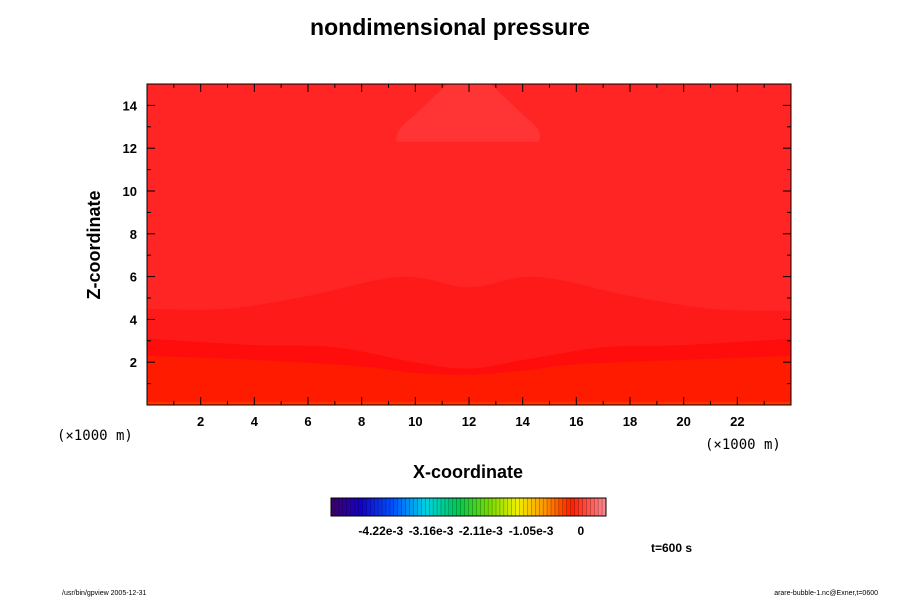  I want to click on x-tick-label: 10, so click(415, 421).